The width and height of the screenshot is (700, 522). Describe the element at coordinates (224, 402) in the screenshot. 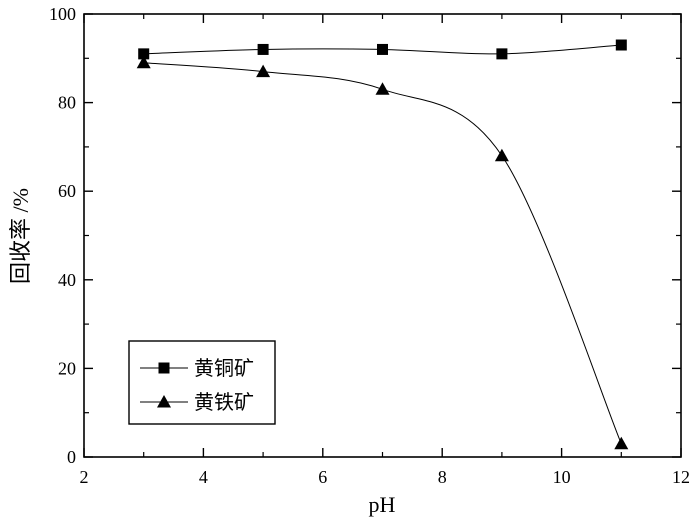

I see `legend-label: 黄铁矿` at that location.